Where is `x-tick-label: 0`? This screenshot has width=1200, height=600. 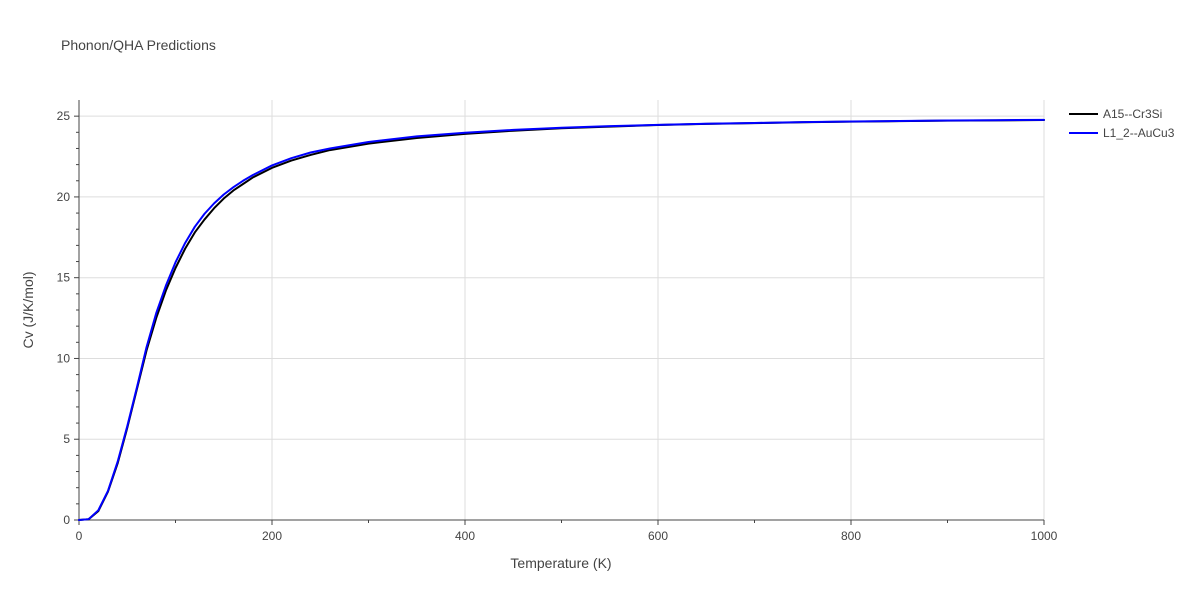 x-tick-label: 0 is located at coordinates (79, 536).